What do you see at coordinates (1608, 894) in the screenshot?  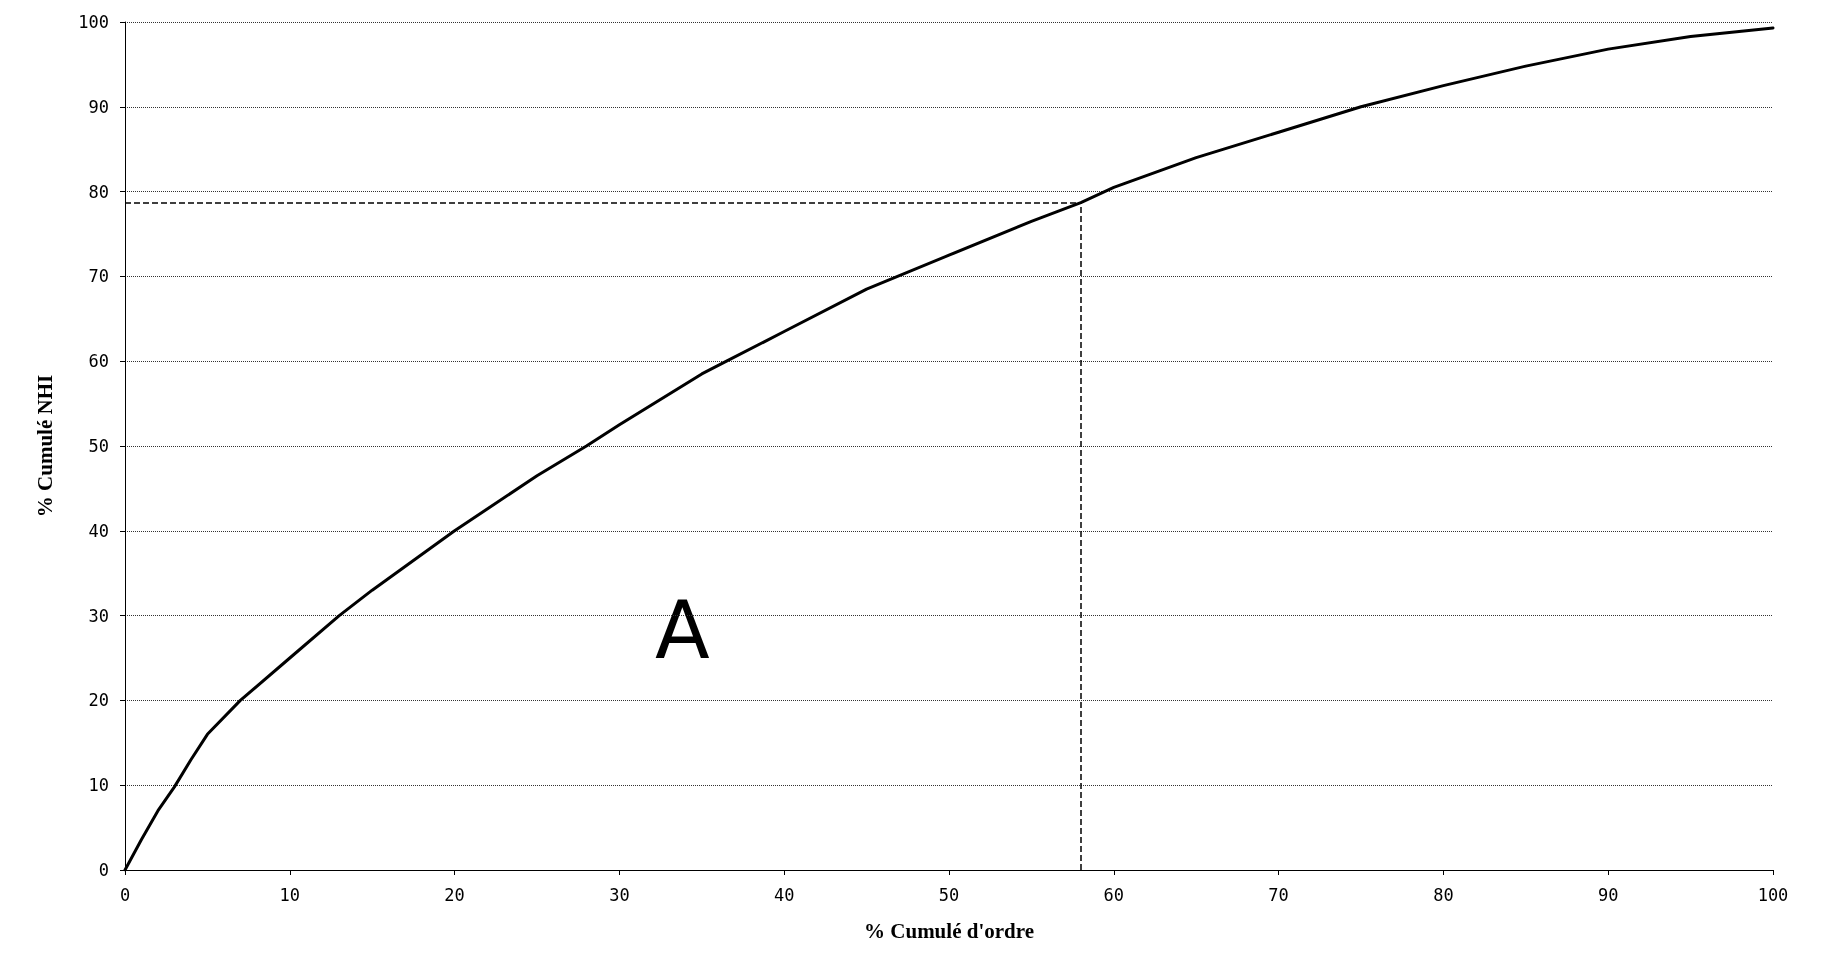 I see `x-tick-label: 90` at bounding box center [1608, 894].